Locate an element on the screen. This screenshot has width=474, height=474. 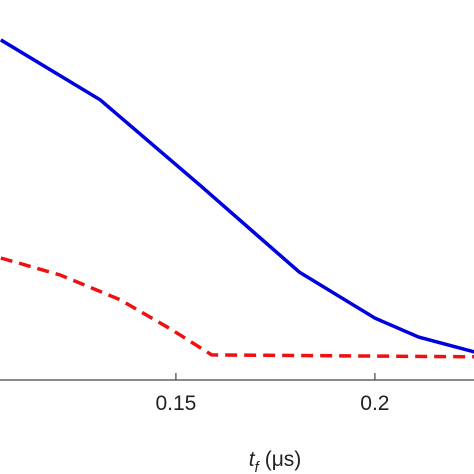
x-tick-label: 0.2 is located at coordinates (374, 403).